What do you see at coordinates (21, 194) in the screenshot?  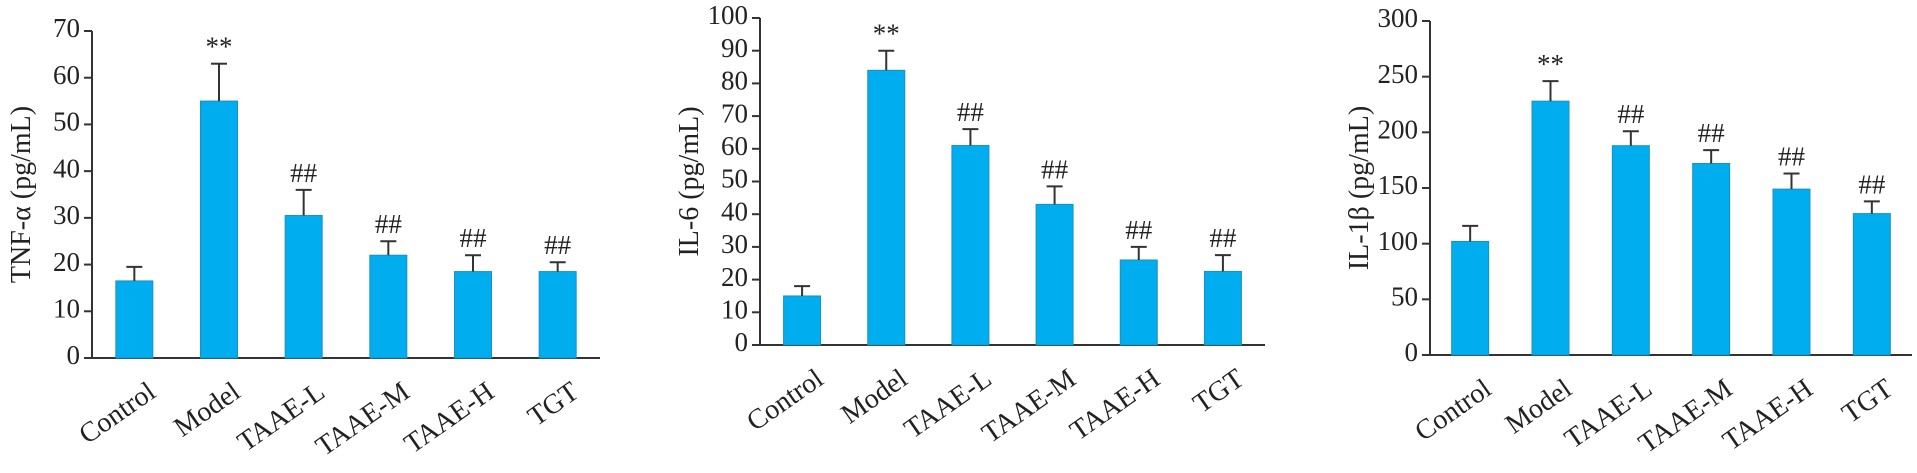 I see `y-axis-label: TNF-α (pg/mL)` at bounding box center [21, 194].